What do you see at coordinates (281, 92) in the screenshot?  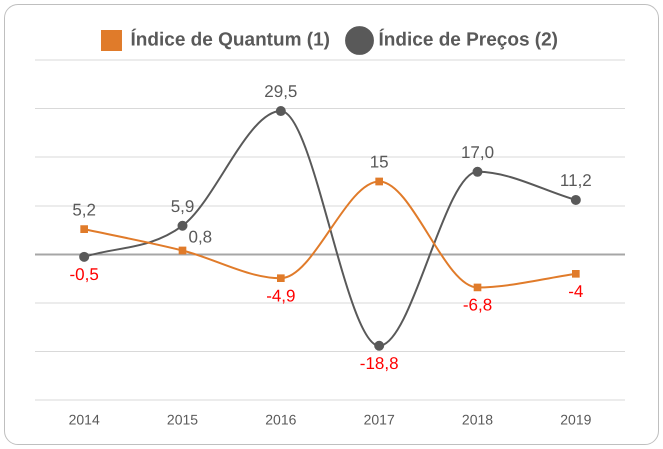 I see `data-label: 29,5` at bounding box center [281, 92].